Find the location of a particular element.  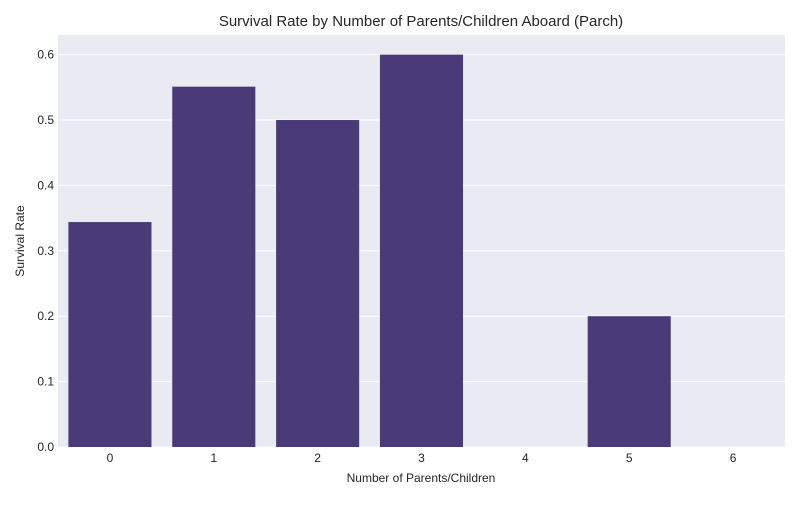

x-tick-label: 3 is located at coordinates (421, 458).